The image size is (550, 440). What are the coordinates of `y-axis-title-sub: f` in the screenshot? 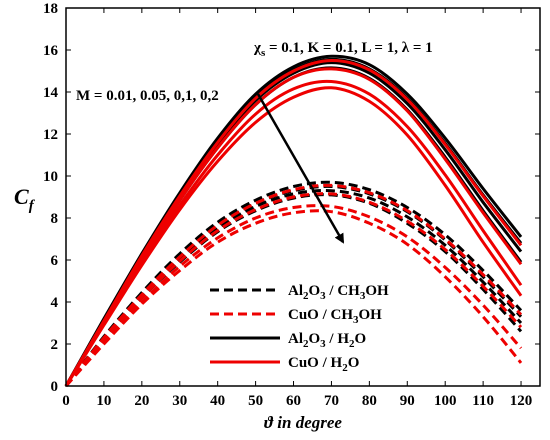 It's located at (32, 206).